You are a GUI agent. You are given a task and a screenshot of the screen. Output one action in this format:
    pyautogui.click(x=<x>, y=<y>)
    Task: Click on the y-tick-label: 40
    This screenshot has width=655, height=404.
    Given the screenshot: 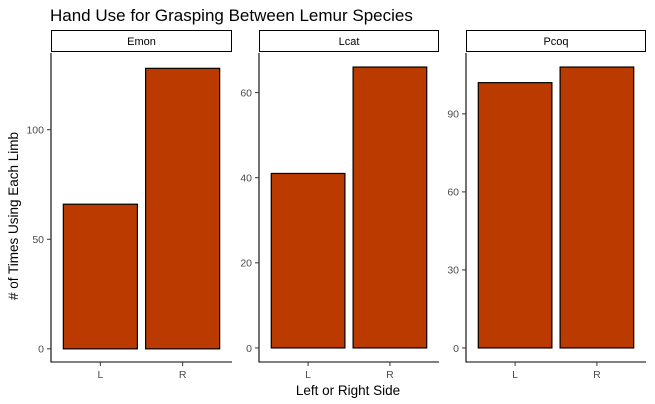 What is the action you would take?
    pyautogui.click(x=246, y=179)
    